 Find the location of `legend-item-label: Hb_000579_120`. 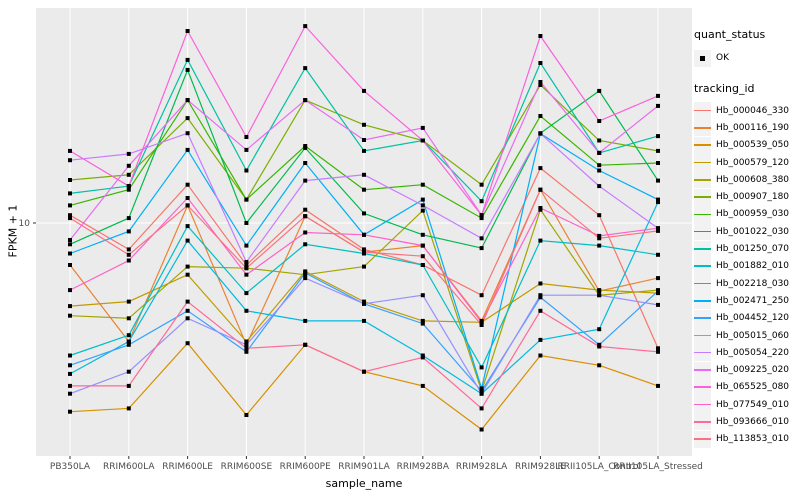

legend-item-label: Hb_000579_120 is located at coordinates (753, 162).